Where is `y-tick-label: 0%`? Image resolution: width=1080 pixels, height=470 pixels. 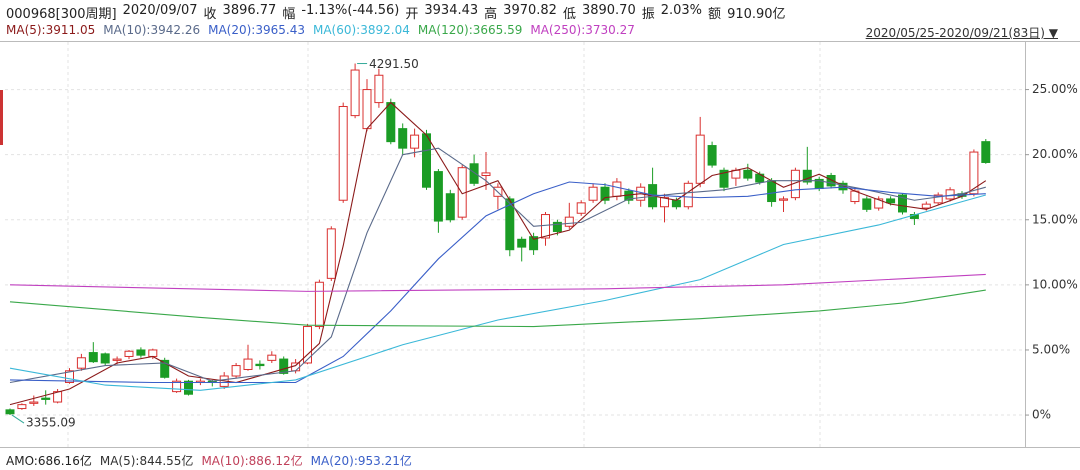
y-tick-label: 0% is located at coordinates (1041, 415).